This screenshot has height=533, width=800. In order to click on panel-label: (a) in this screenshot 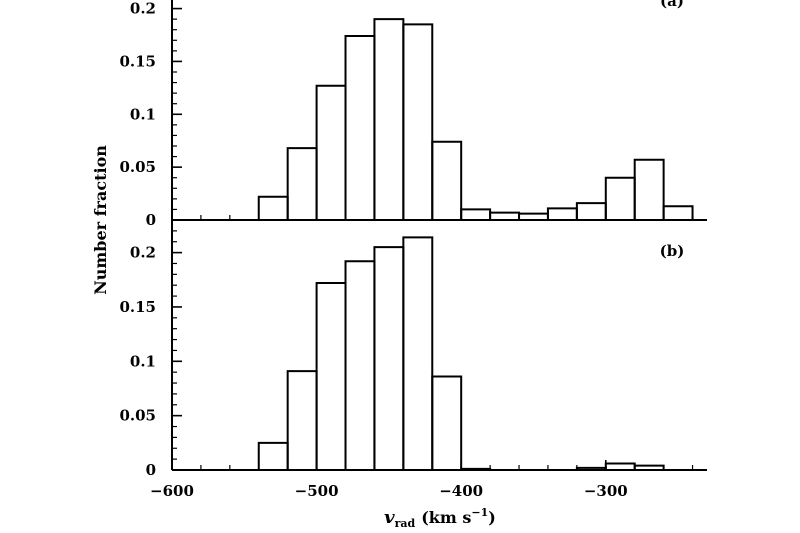, I will do `click(672, 5)`.